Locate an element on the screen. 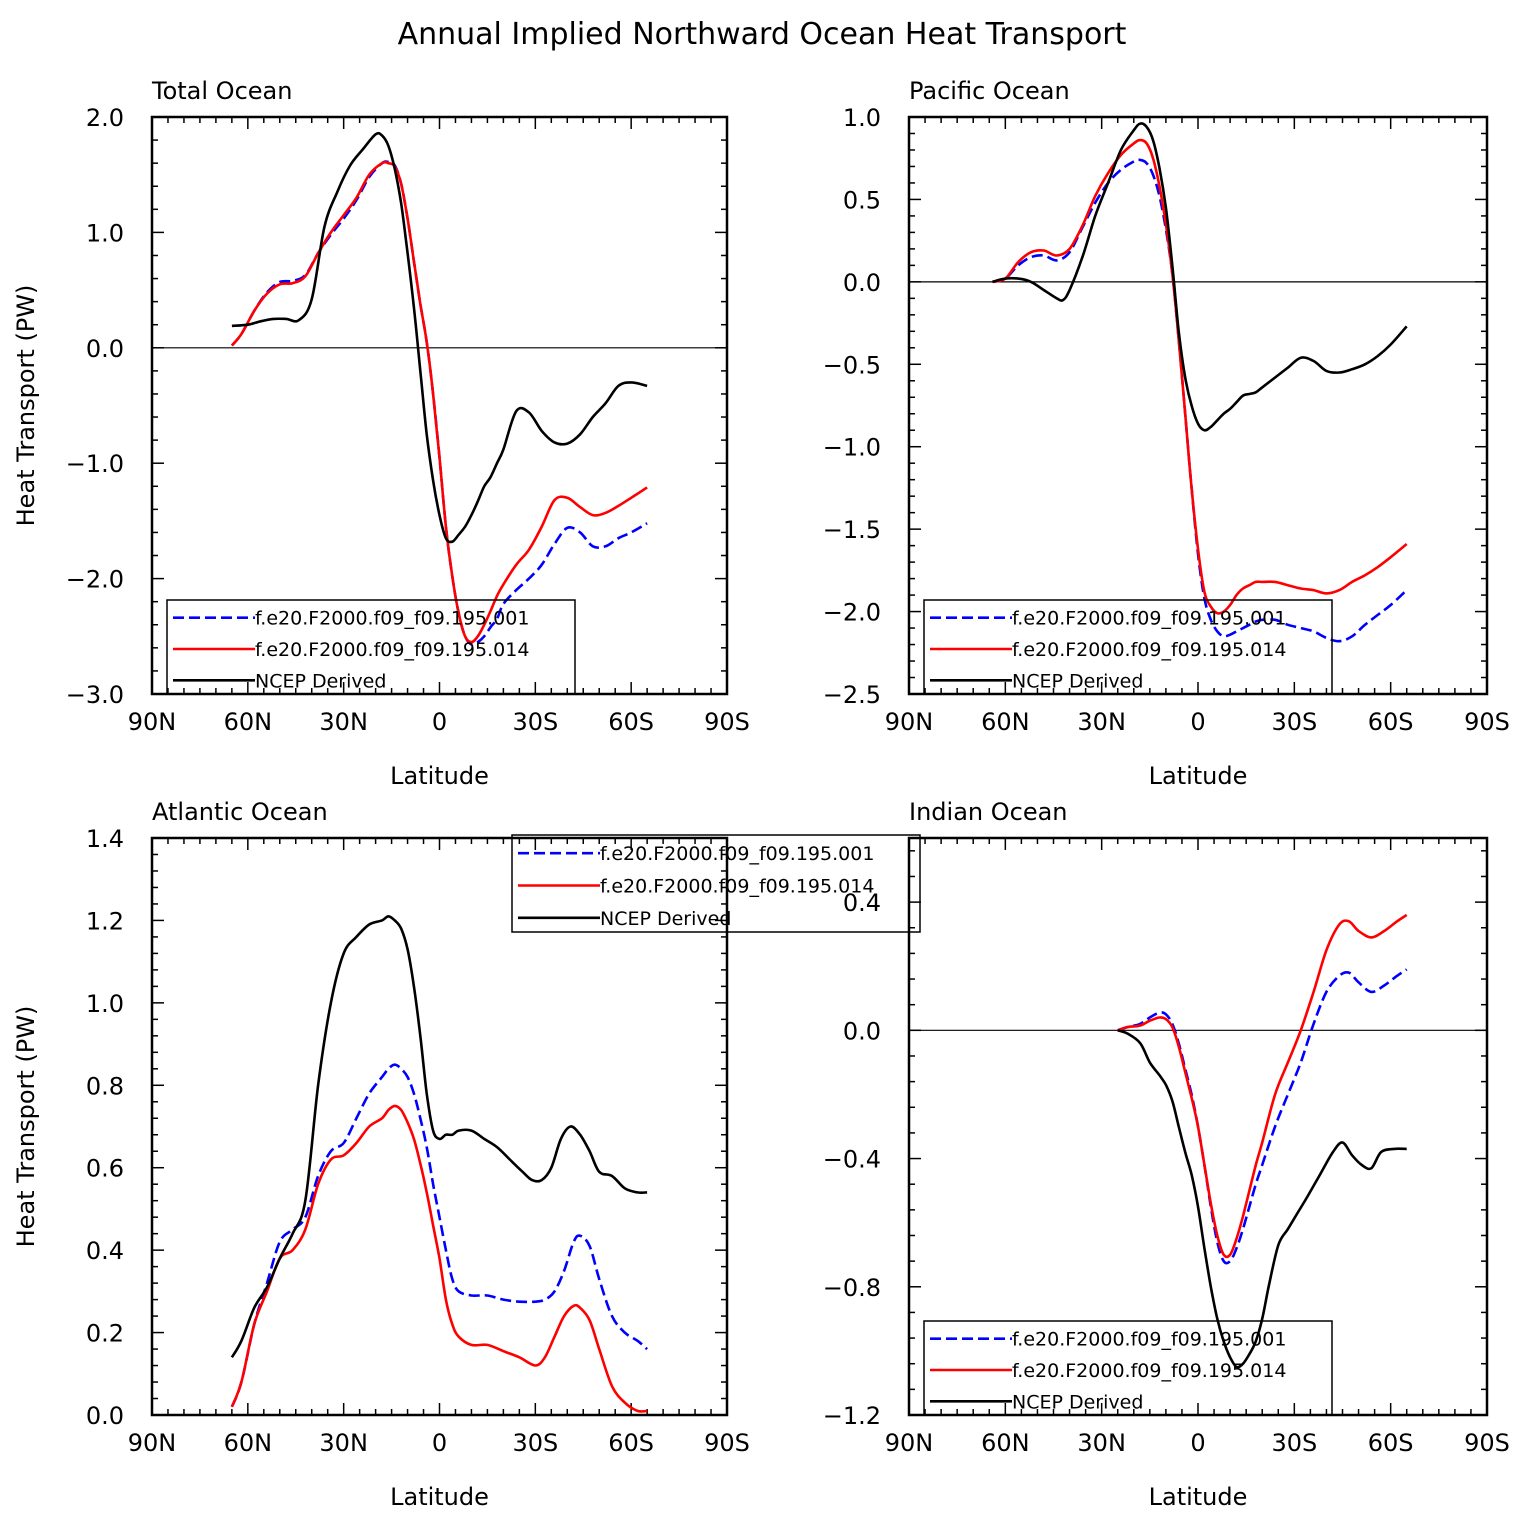  y-tick-label: −1.2 is located at coordinates (852, 1416).